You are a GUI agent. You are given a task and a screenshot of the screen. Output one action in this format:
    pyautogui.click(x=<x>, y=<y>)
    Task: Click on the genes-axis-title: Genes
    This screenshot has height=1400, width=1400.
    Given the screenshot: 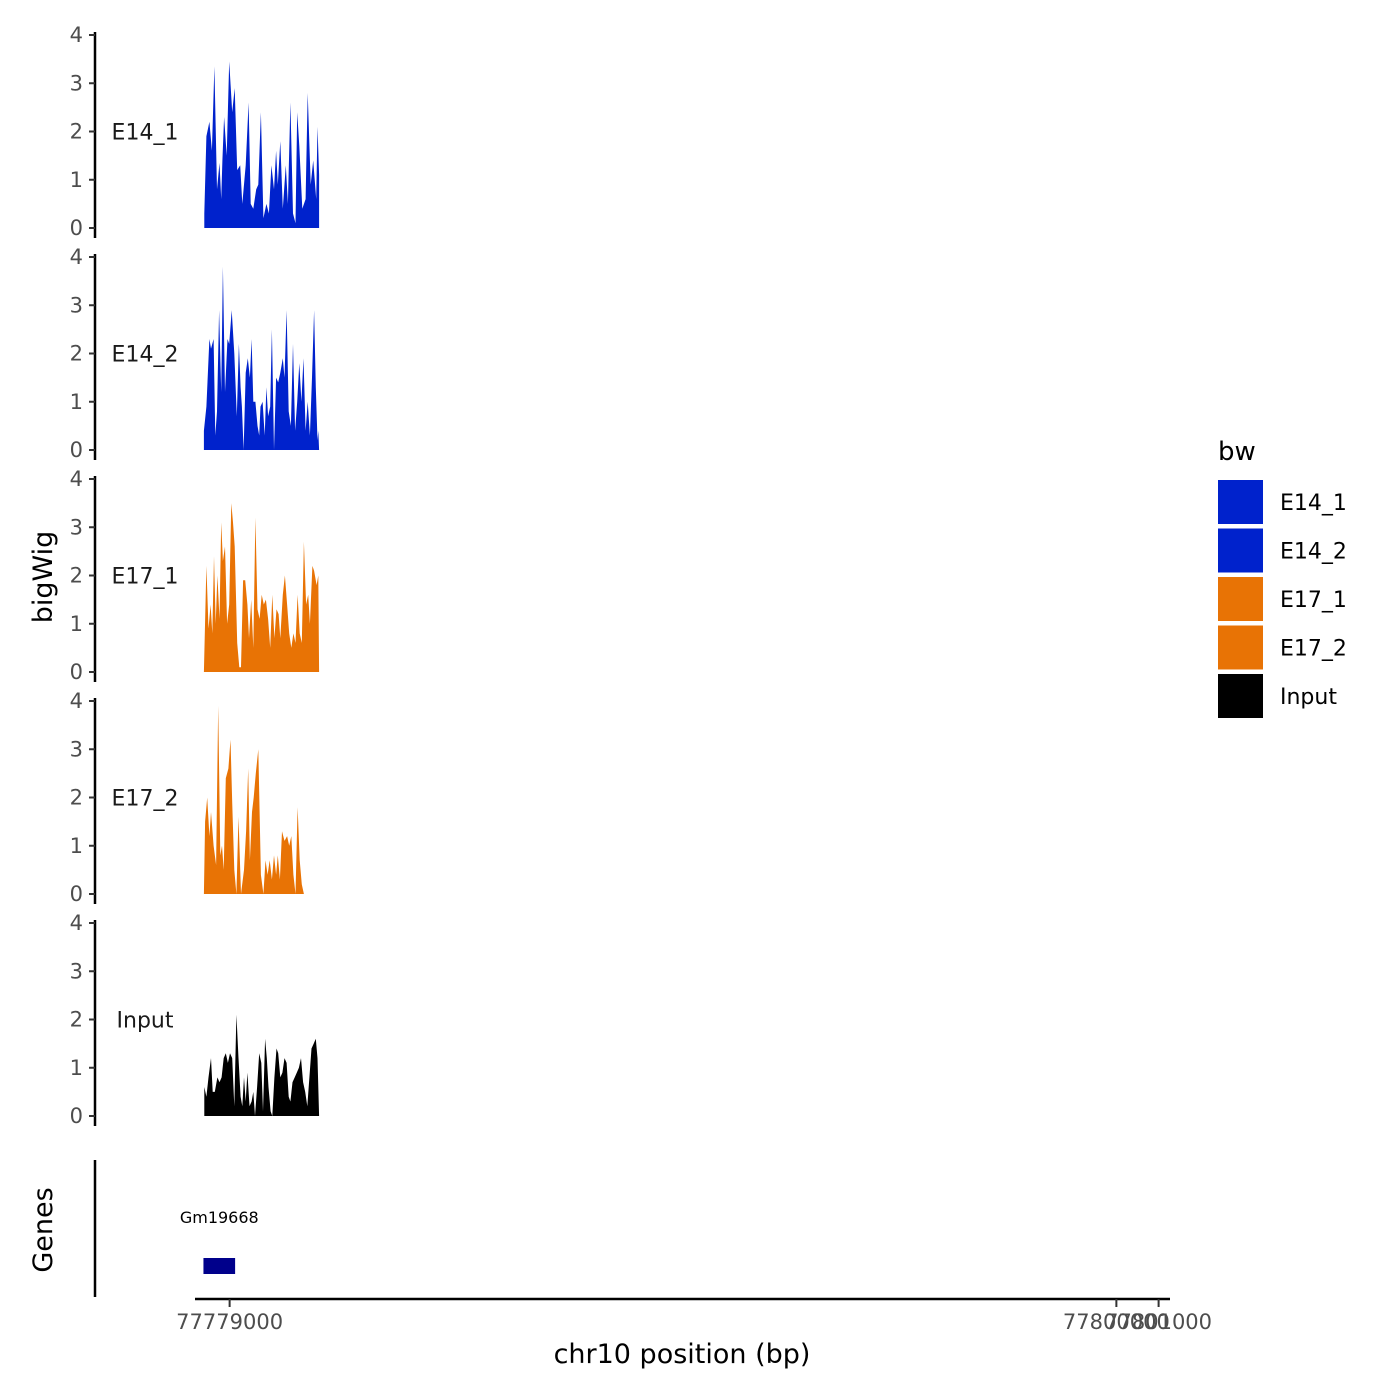 What is the action you would take?
    pyautogui.click(x=43, y=1229)
    